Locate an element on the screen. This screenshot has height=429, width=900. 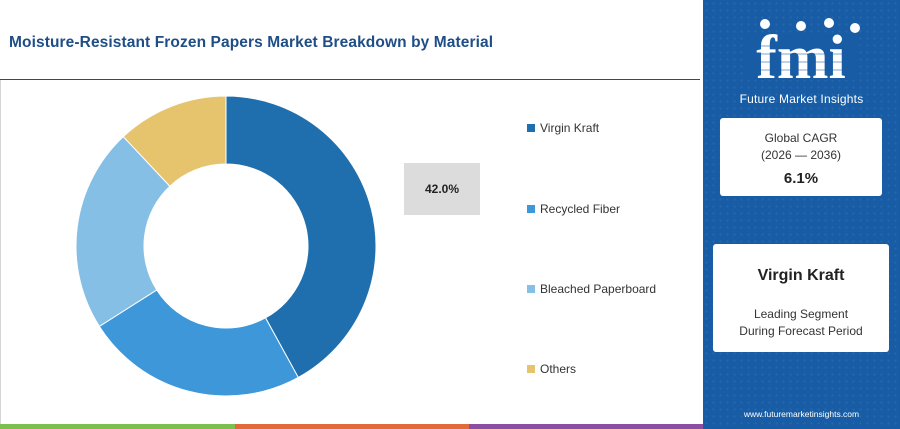
legend-label: Recycled Fiber is located at coordinates (580, 209).